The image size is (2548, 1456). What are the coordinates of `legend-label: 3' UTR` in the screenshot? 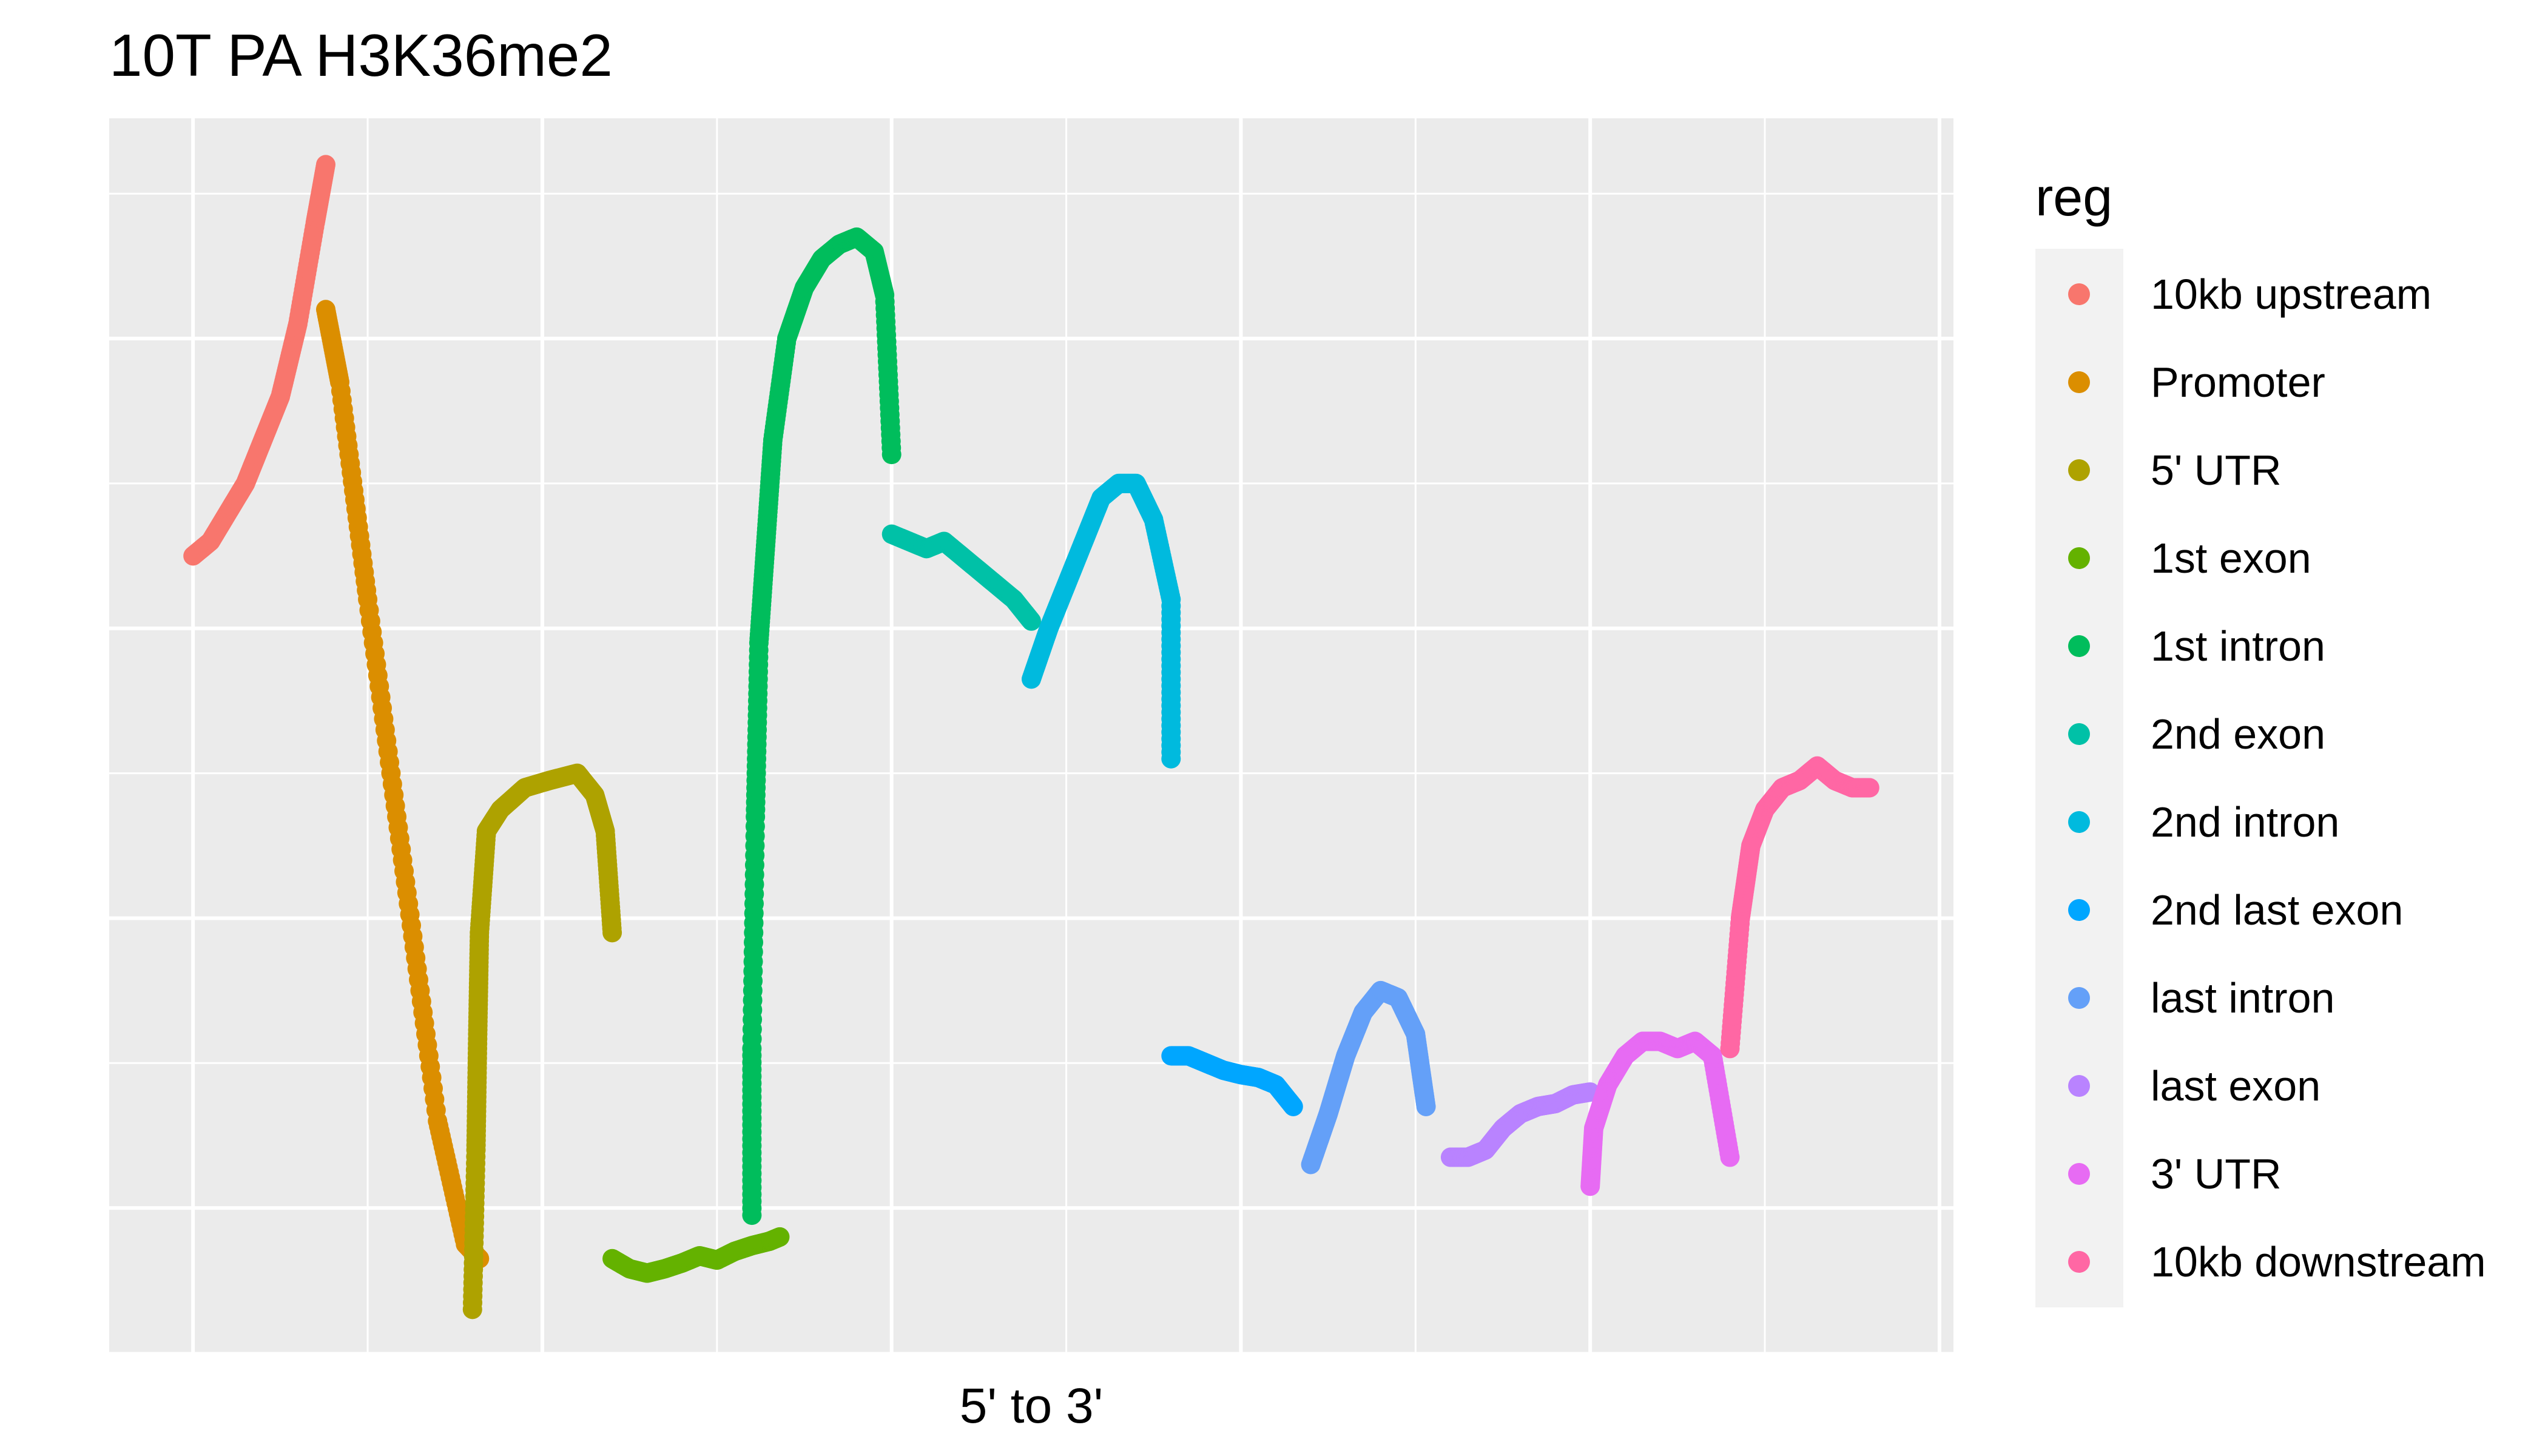 It's located at (2216, 1174).